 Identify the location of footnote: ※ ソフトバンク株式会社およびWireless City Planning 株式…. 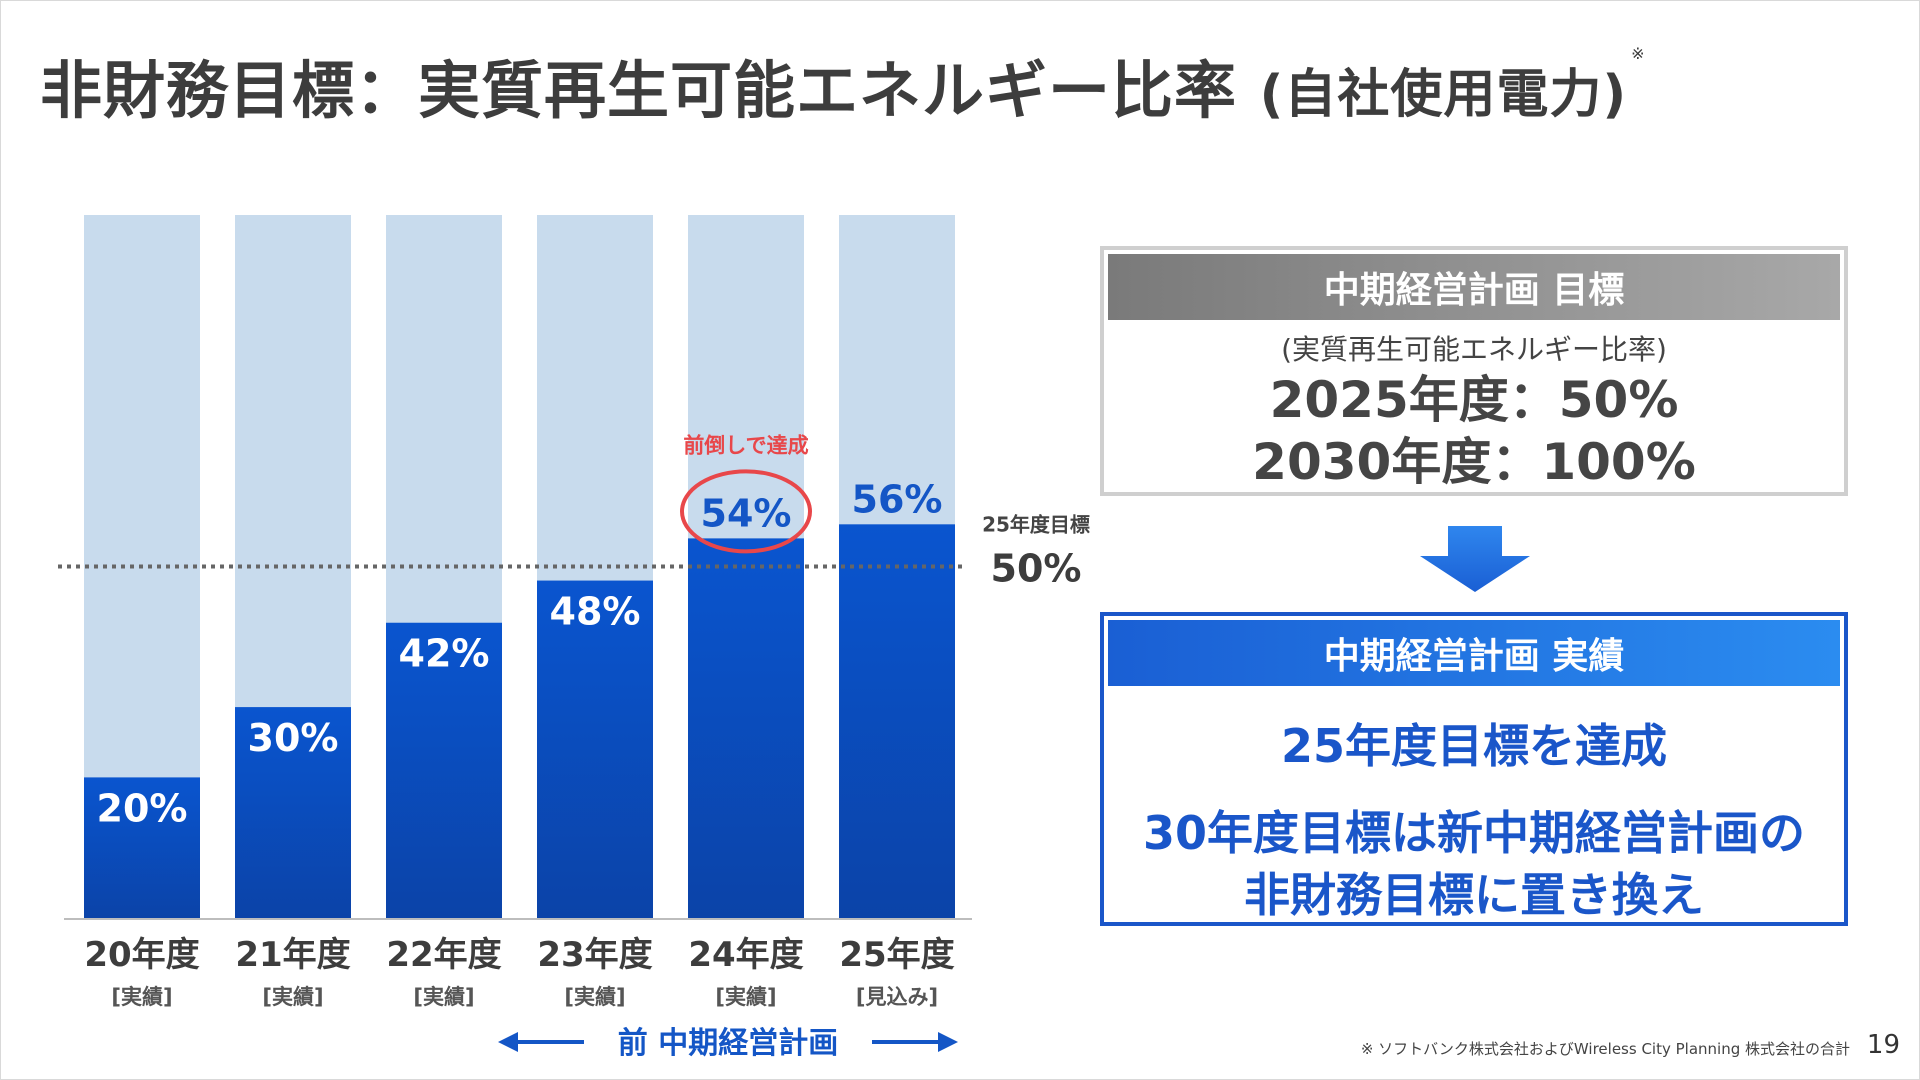
(1605, 1049).